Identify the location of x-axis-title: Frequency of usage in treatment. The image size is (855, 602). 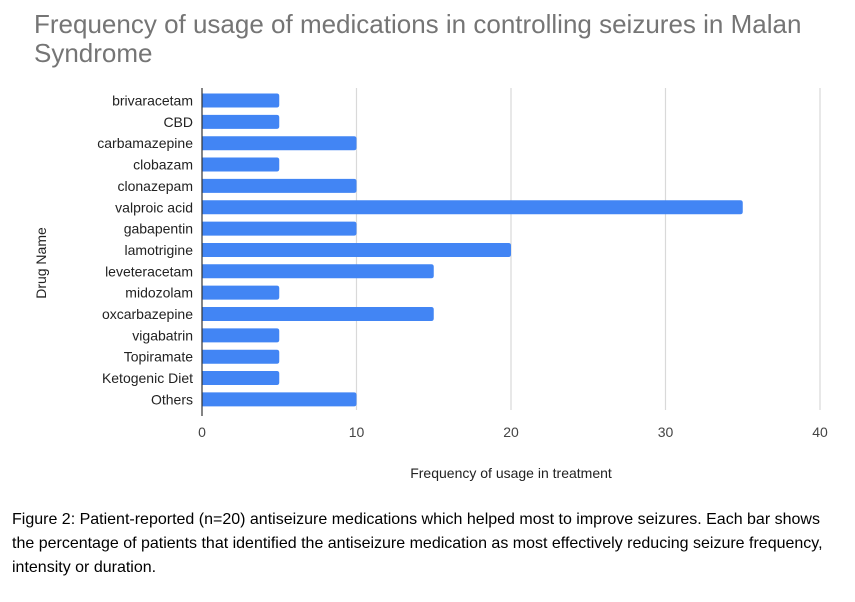
(511, 473).